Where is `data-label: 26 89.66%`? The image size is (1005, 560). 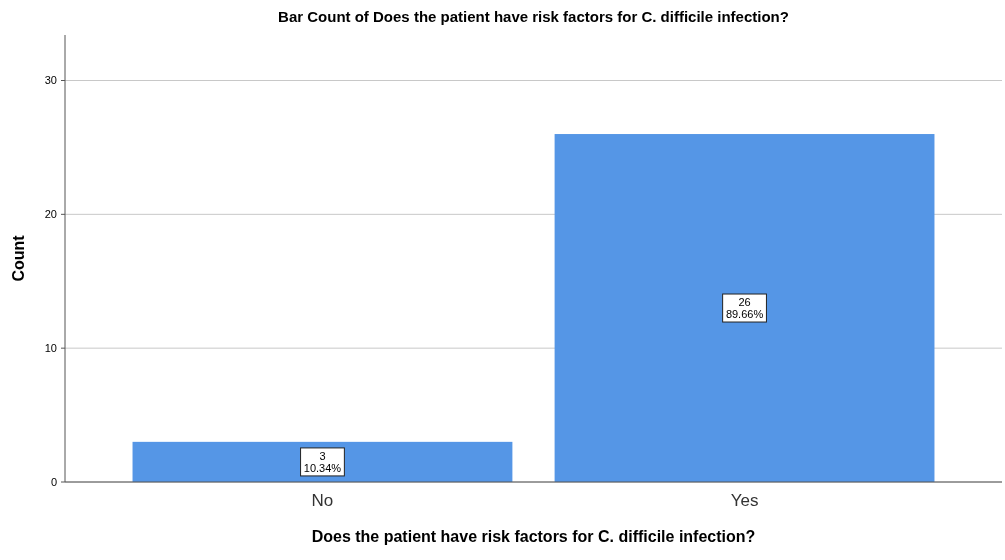 data-label: 26 89.66% is located at coordinates (744, 308).